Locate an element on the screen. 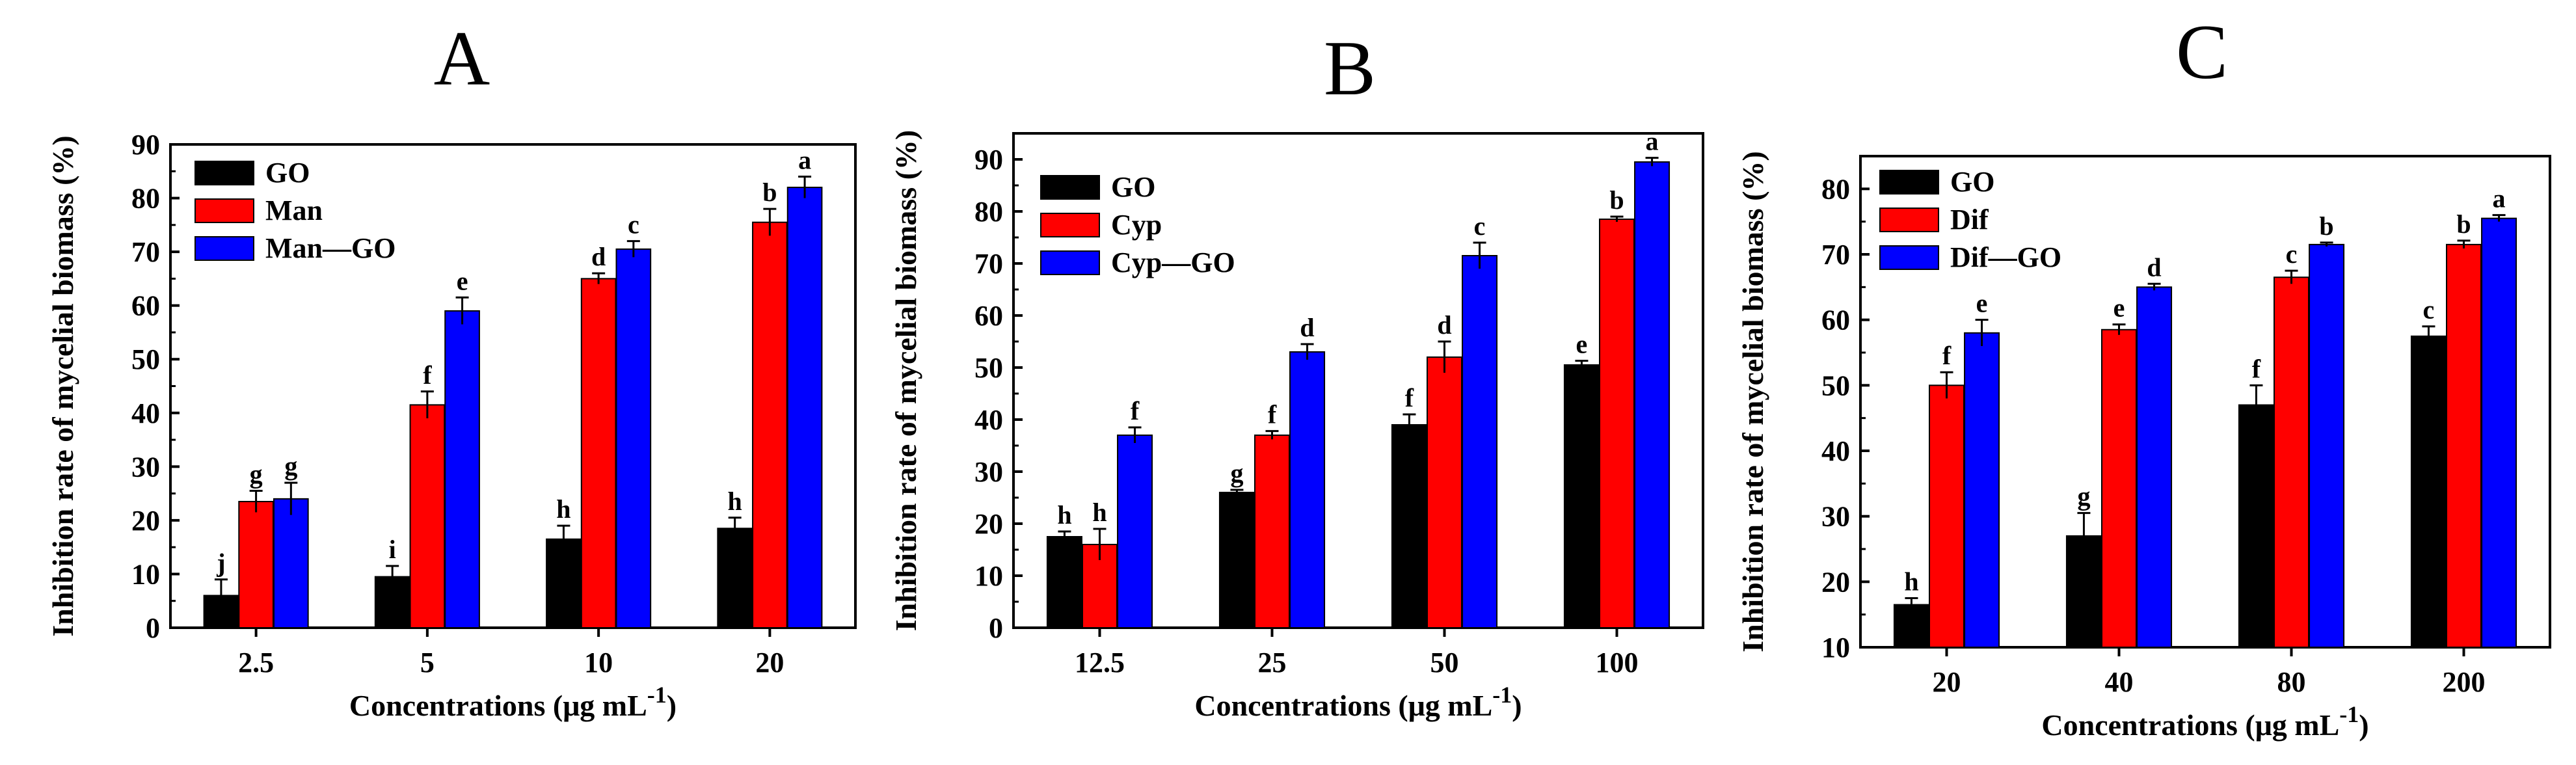  x-tick-label: 200 is located at coordinates (2464, 682).